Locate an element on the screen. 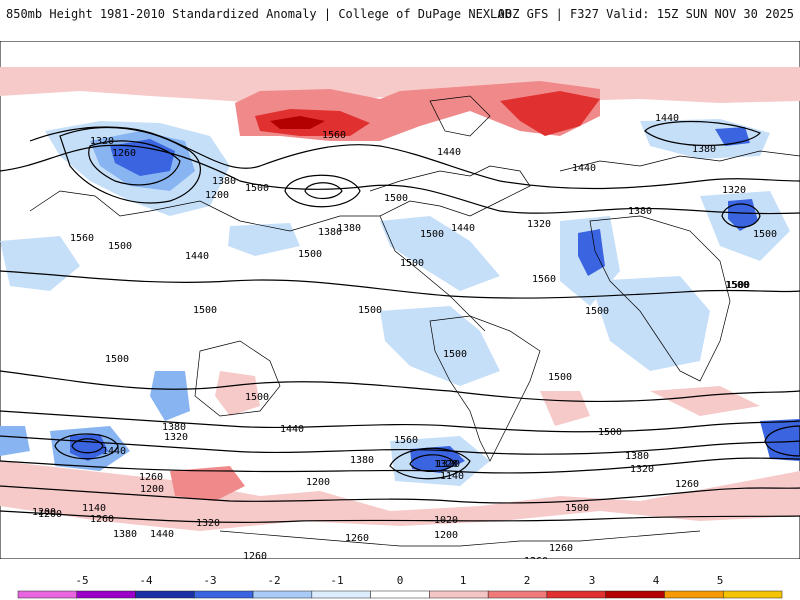  contour-1440-south is located at coordinates (400, 421).